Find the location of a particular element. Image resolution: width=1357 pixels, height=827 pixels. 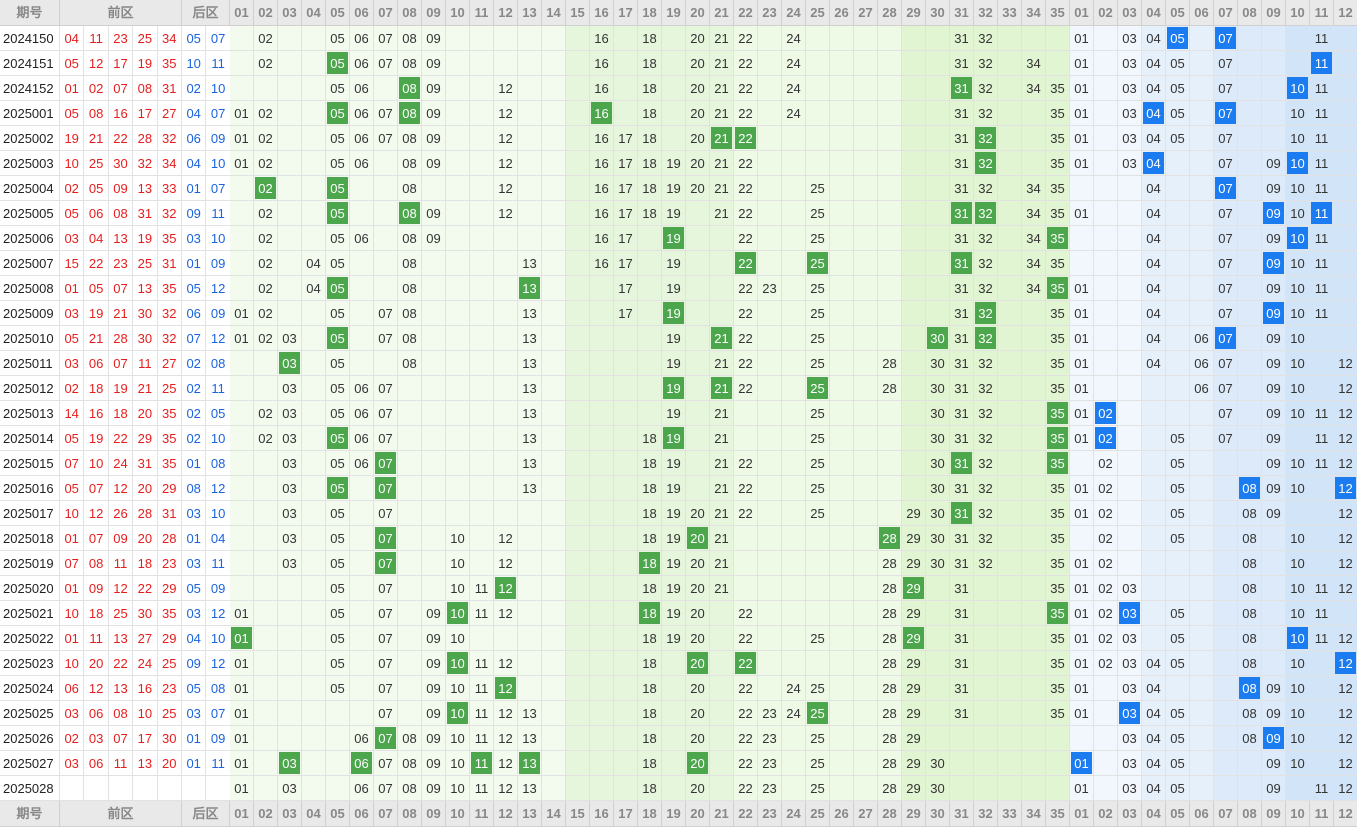

header-front-col: 14 is located at coordinates (554, 814).